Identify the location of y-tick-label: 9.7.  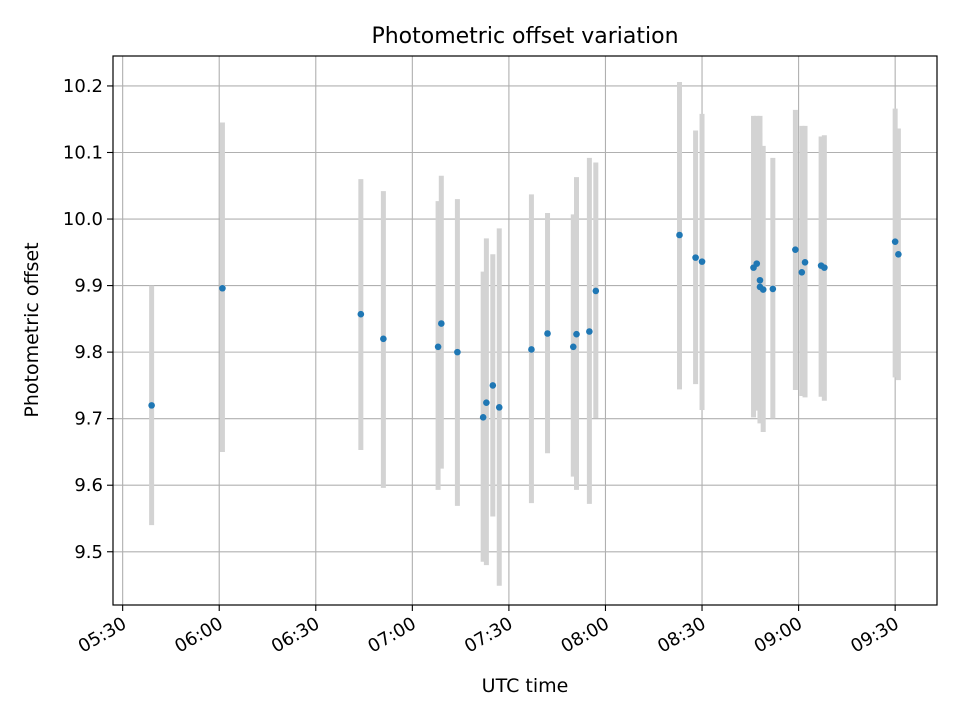
(88, 419).